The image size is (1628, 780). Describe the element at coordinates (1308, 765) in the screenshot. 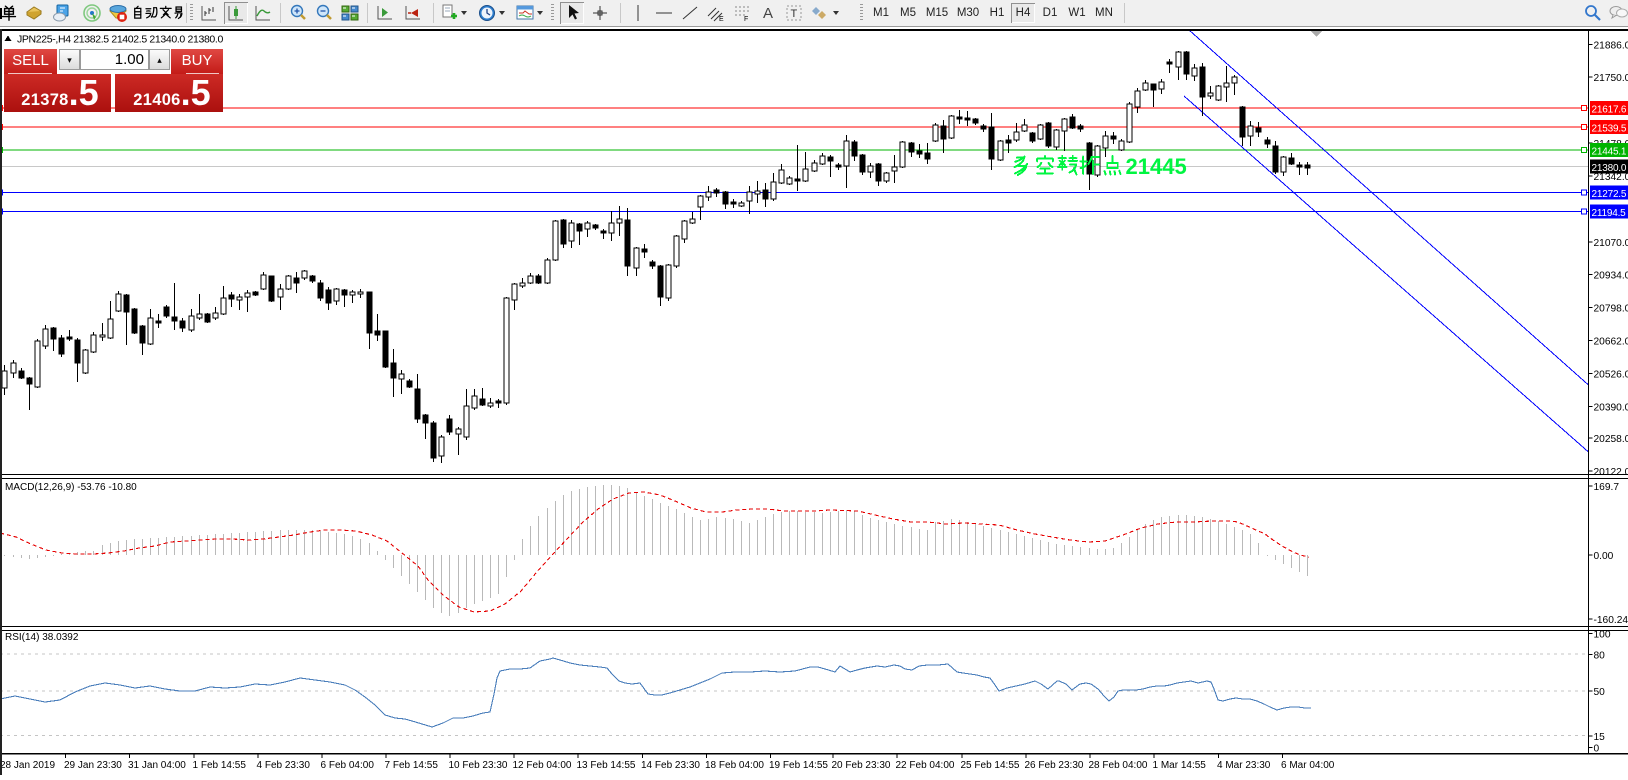

I see `svg-text: 6 Mar 04:00` at that location.